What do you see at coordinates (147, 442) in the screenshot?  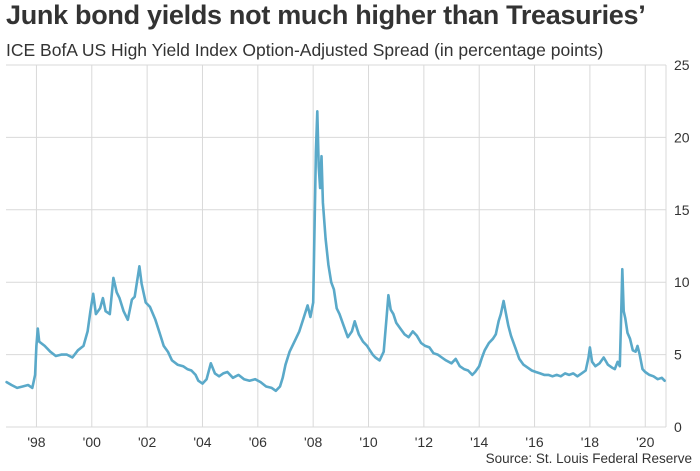 I see `x-tick-label: '02` at bounding box center [147, 442].